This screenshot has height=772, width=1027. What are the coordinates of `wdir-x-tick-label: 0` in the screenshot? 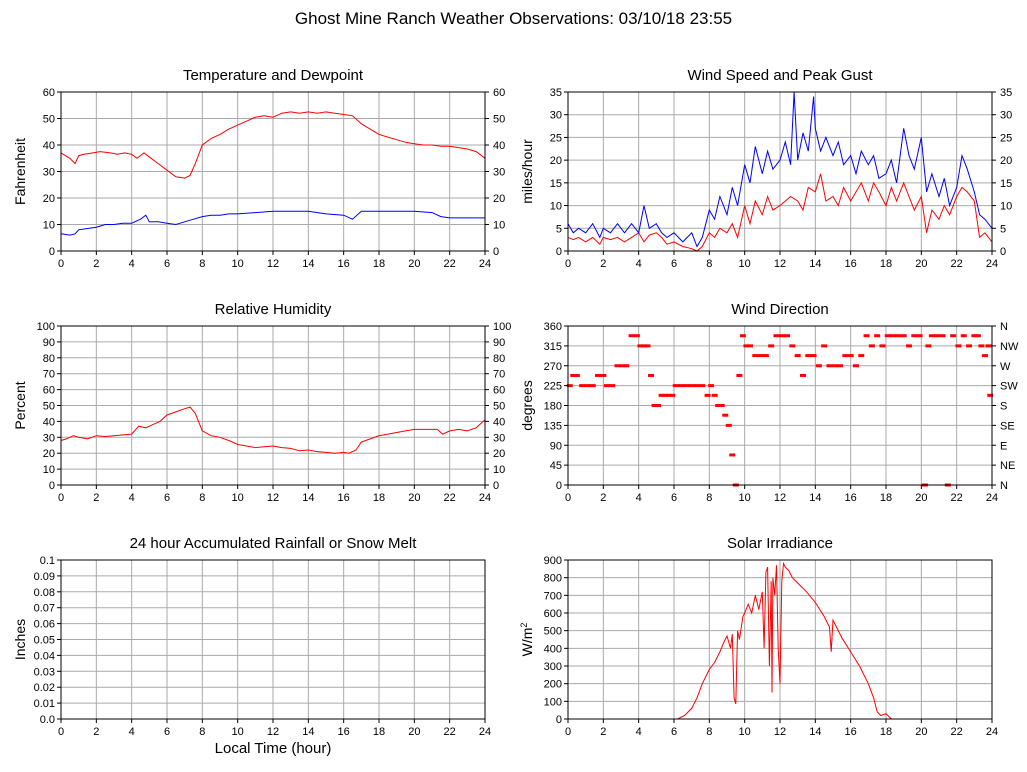 It's located at (568, 498).